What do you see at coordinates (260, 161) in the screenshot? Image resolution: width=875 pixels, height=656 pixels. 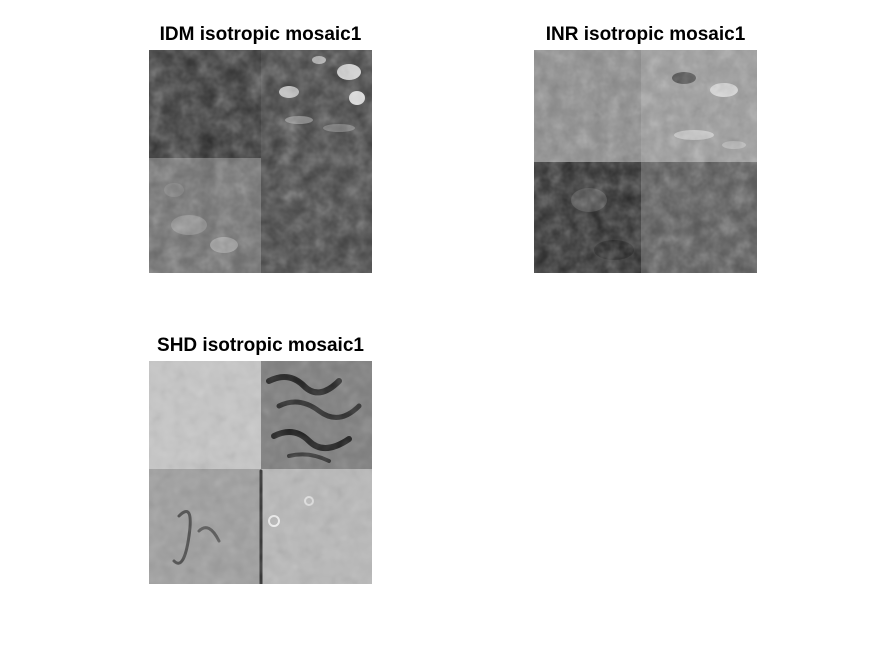 I see `idm-texture-image` at bounding box center [260, 161].